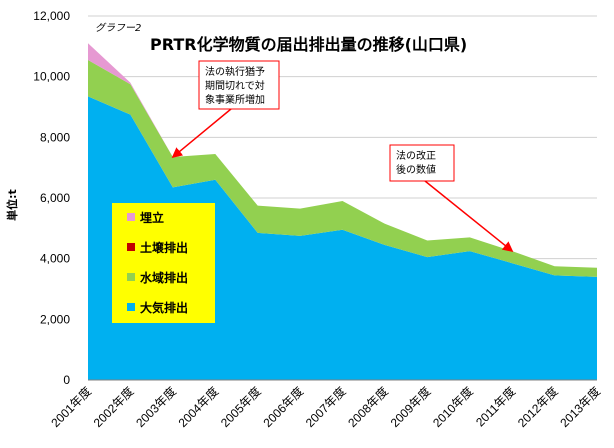 This screenshot has height=448, width=614. Describe the element at coordinates (12, 205) in the screenshot. I see `y-axis-label: 単位:t` at that location.